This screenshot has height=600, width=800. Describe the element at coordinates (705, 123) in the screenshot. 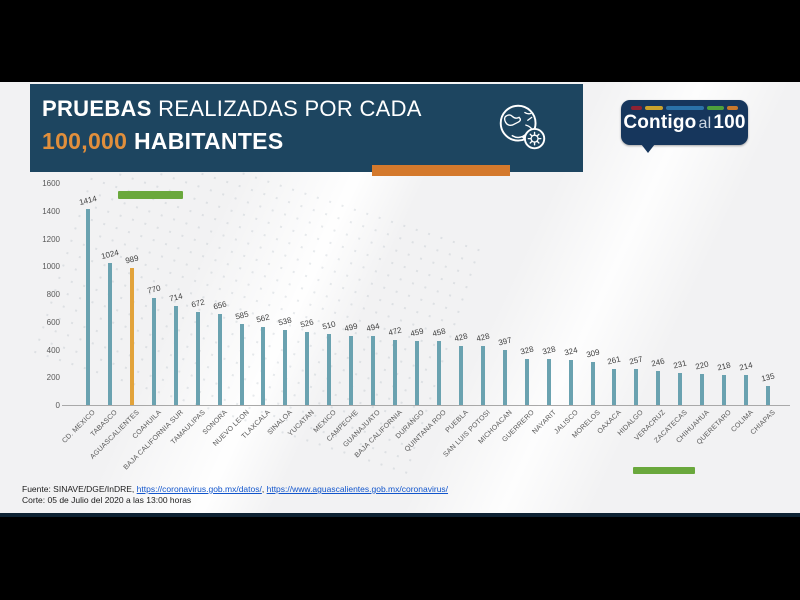

I see `logo-word-al: al` at that location.